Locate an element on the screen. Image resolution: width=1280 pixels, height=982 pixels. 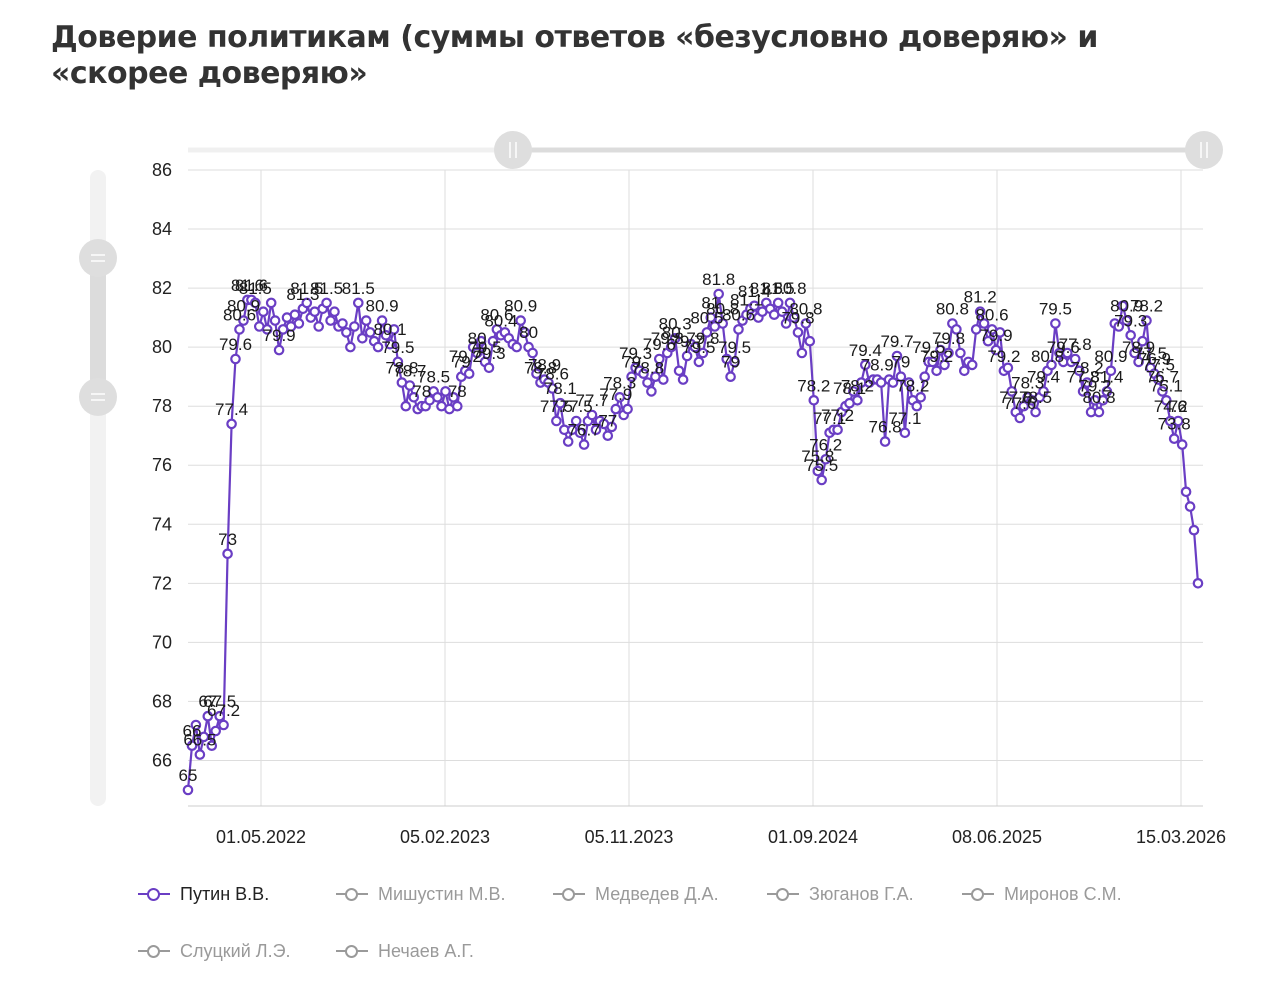
legend-item: Миронов С.М. is located at coordinates (1042, 894).